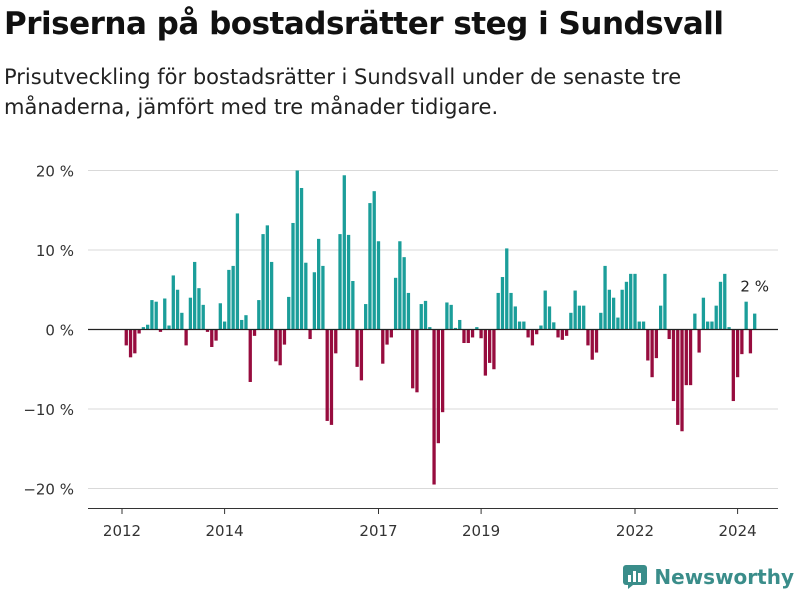 The height and width of the screenshot is (600, 800). Describe the element at coordinates (635, 531) in the screenshot. I see `x-tick-label: 2022` at that location.